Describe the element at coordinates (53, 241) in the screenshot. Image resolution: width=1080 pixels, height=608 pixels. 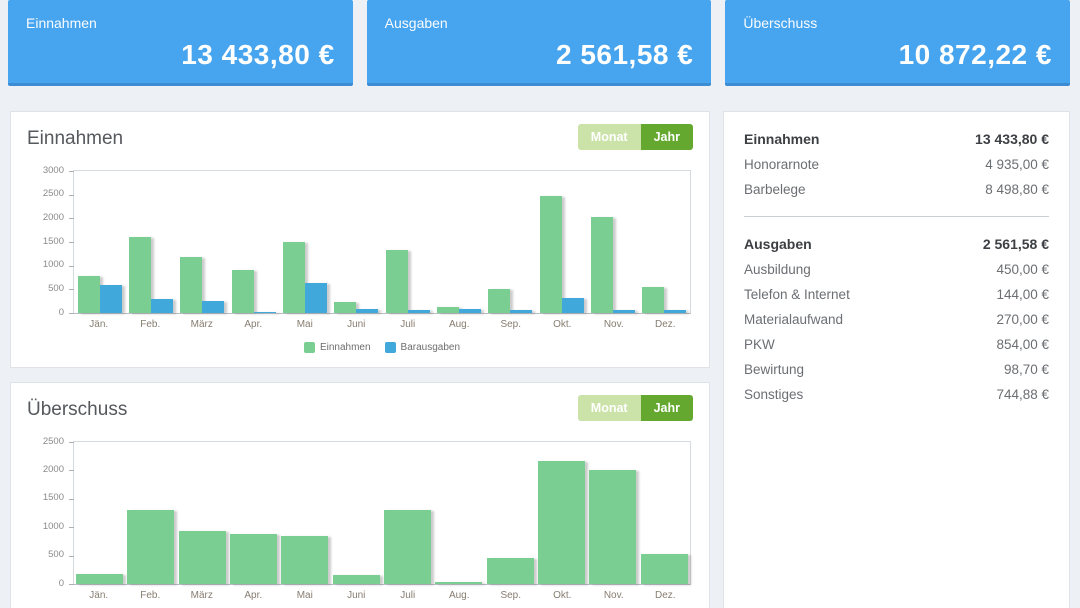
I see `y-axis-tick-label: 1500` at that location.